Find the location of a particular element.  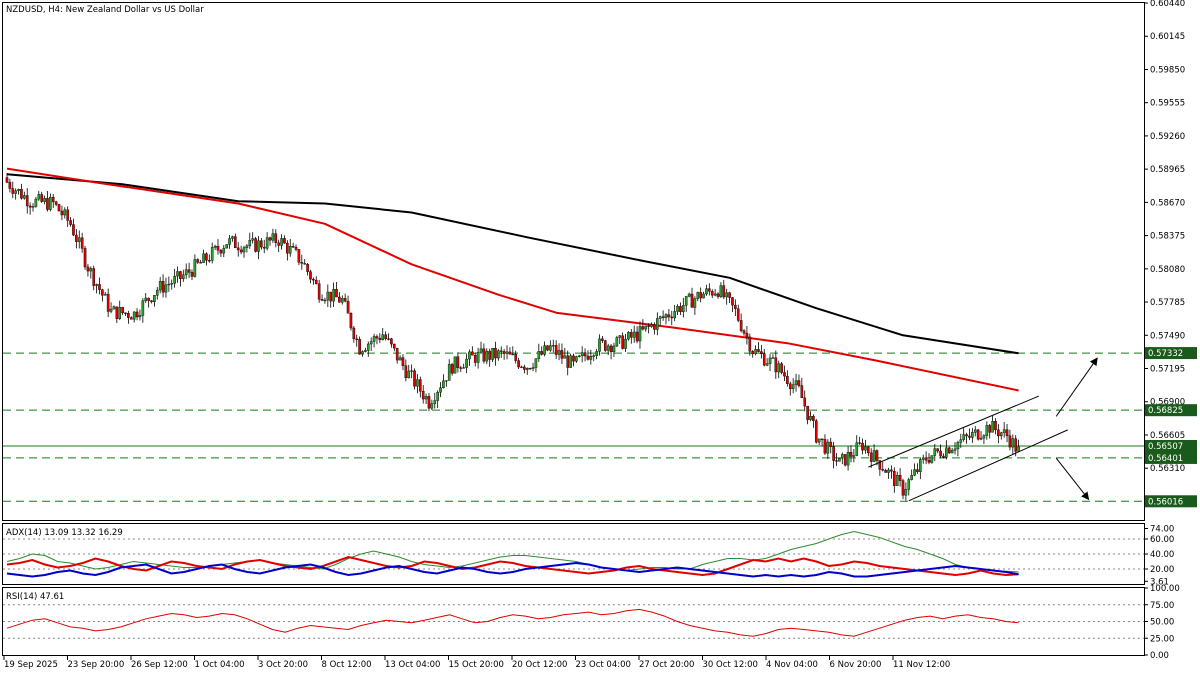

time-tick-label: 15 Oct 20:00 is located at coordinates (476, 665).